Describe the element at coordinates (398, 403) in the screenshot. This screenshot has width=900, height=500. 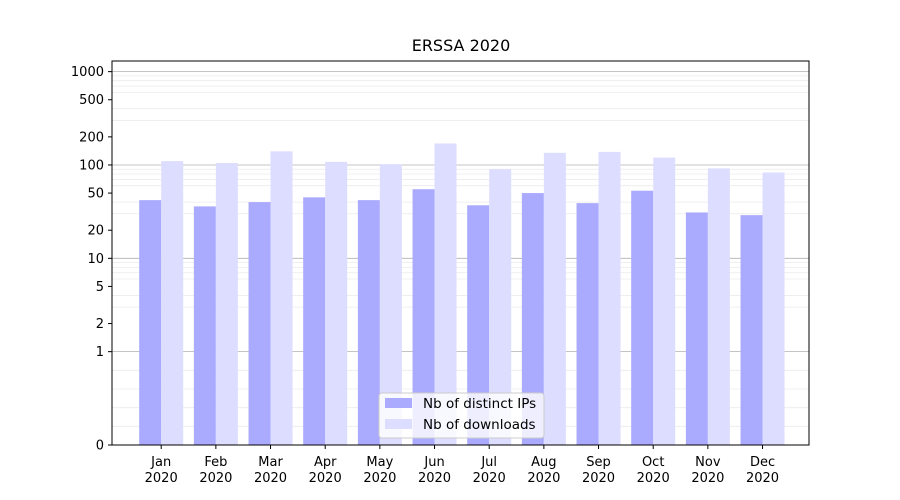
I see `legend-swatch-distinct-ips` at that location.